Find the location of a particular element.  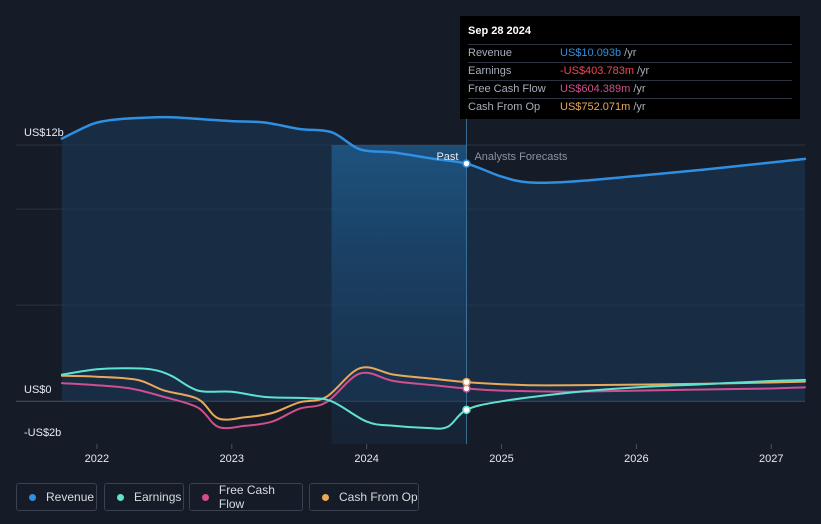

free-cash-flow-line is located at coordinates (433, 400).